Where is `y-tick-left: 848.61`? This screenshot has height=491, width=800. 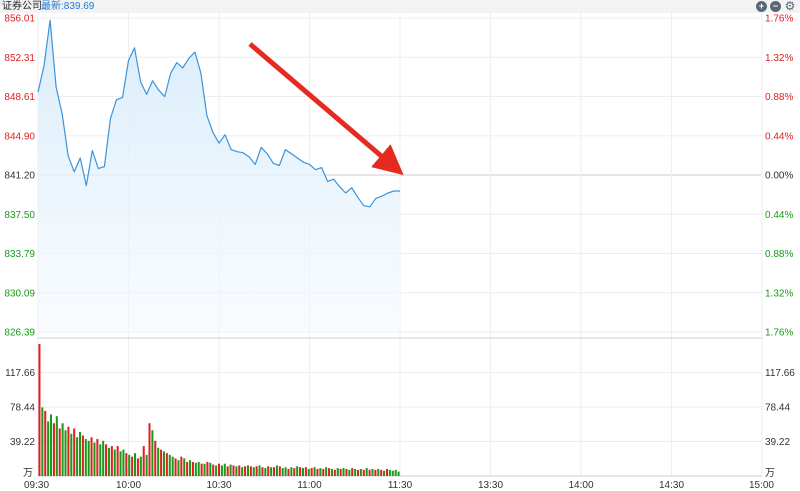 y-tick-left: 848.61 is located at coordinates (19, 97).